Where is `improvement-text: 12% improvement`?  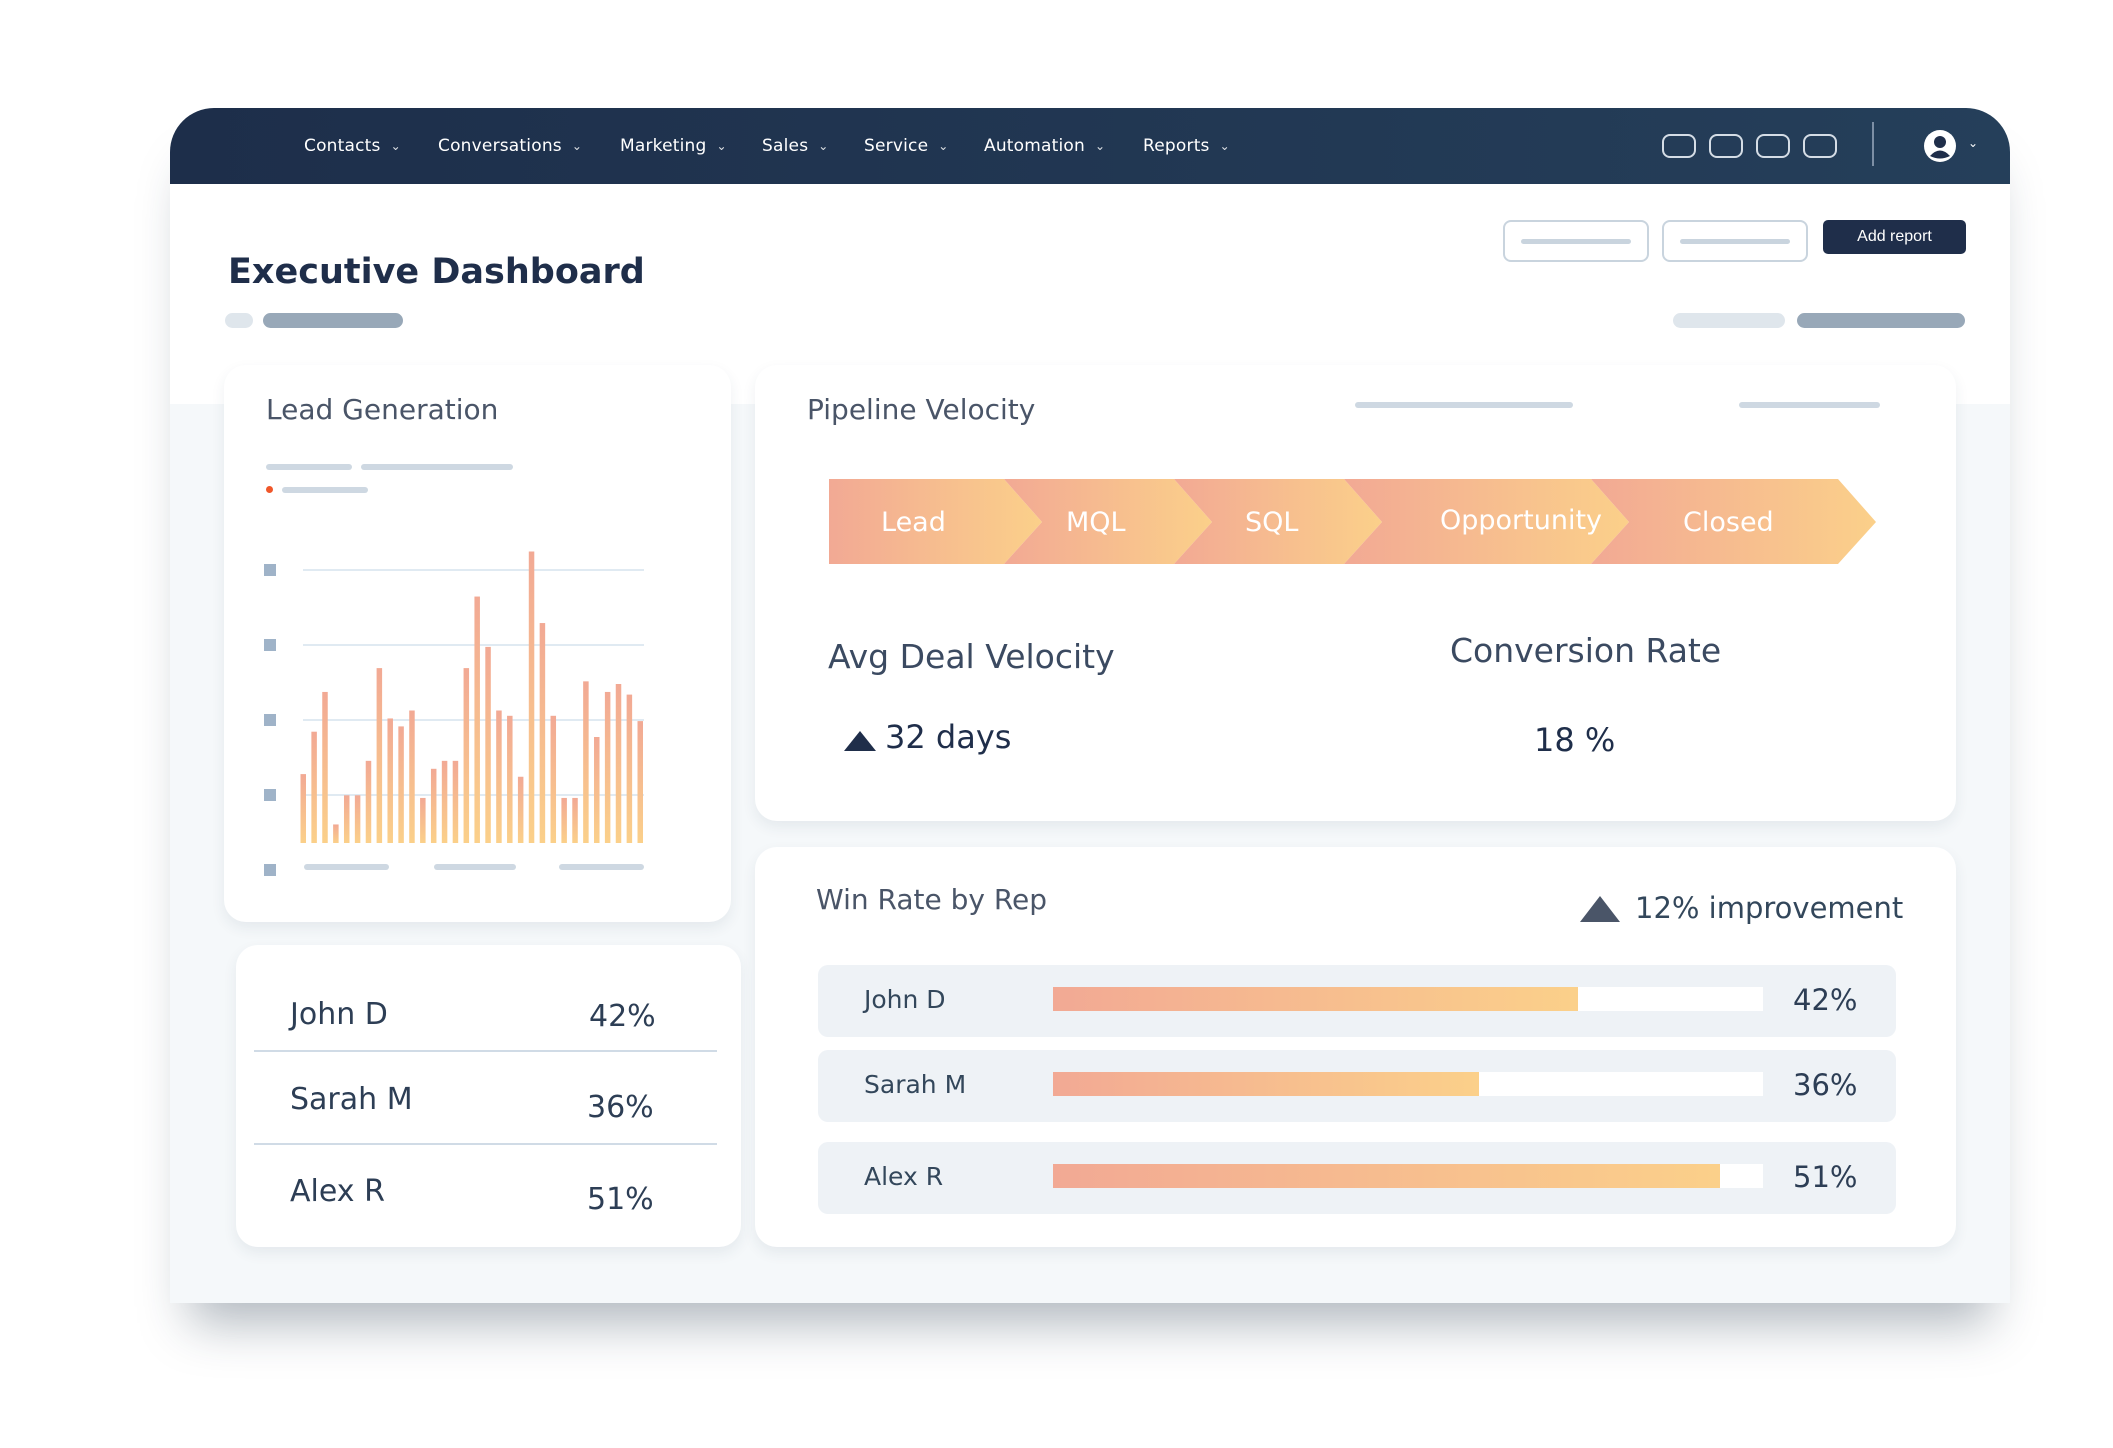
improvement-text: 12% improvement is located at coordinates (1769, 908).